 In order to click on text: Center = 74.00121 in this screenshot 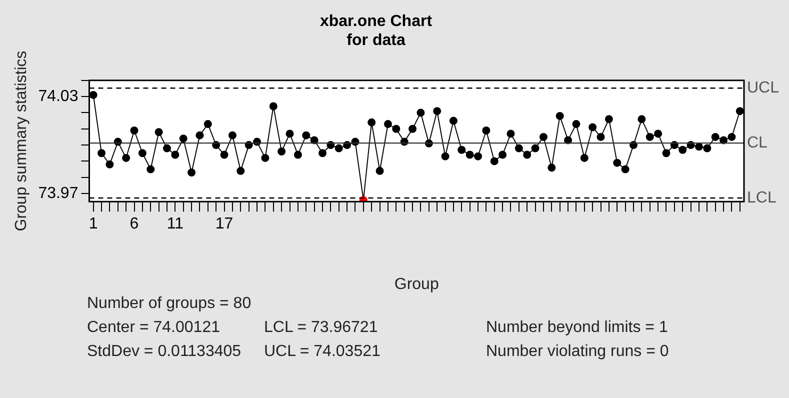, I will do `click(154, 328)`.